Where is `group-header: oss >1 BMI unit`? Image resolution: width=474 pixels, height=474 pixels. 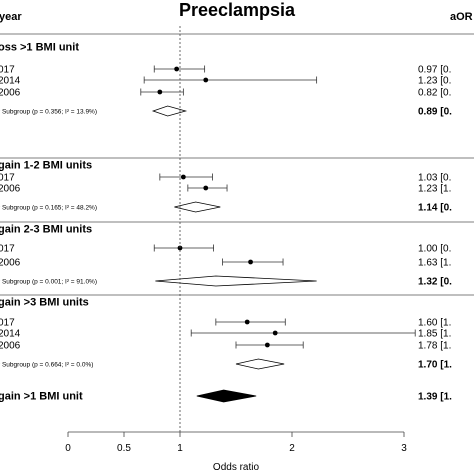
group-header: oss >1 BMI unit is located at coordinates (39, 48).